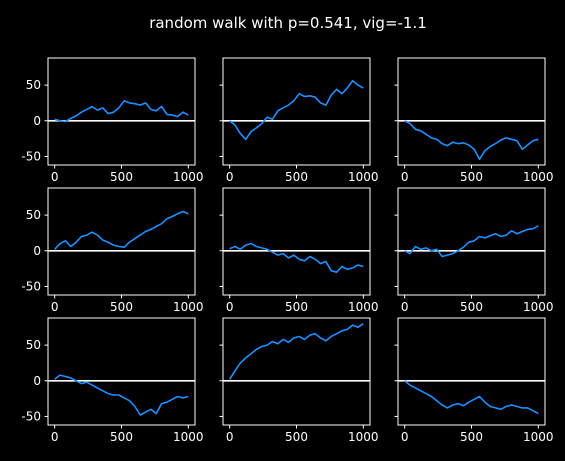  I want to click on subplot-7: 0 500 1000 -50 0 50, so click(112, 380).